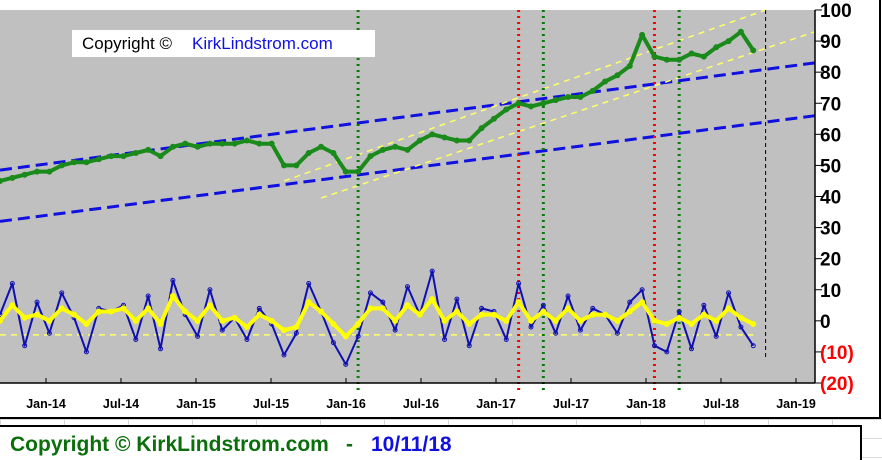  What do you see at coordinates (496, 404) in the screenshot?
I see `x-tick-label: Jan-17` at bounding box center [496, 404].